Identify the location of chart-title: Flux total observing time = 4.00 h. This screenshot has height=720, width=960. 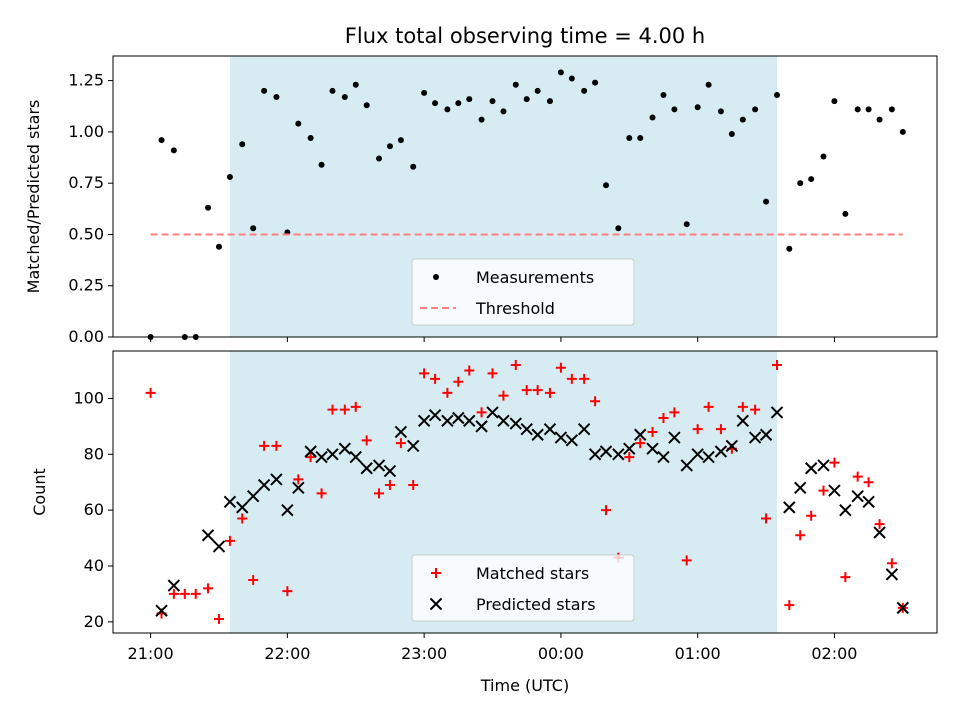
(525, 36).